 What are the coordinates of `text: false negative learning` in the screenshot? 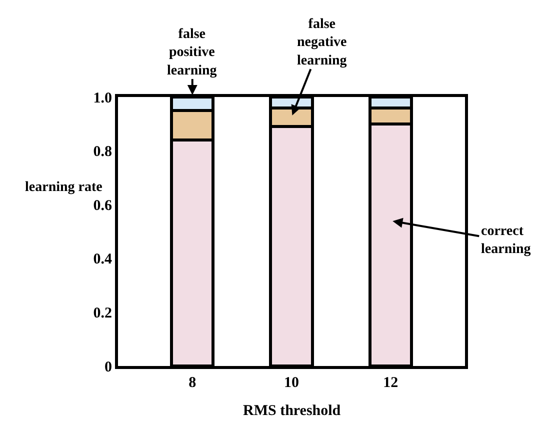 It's located at (322, 42).